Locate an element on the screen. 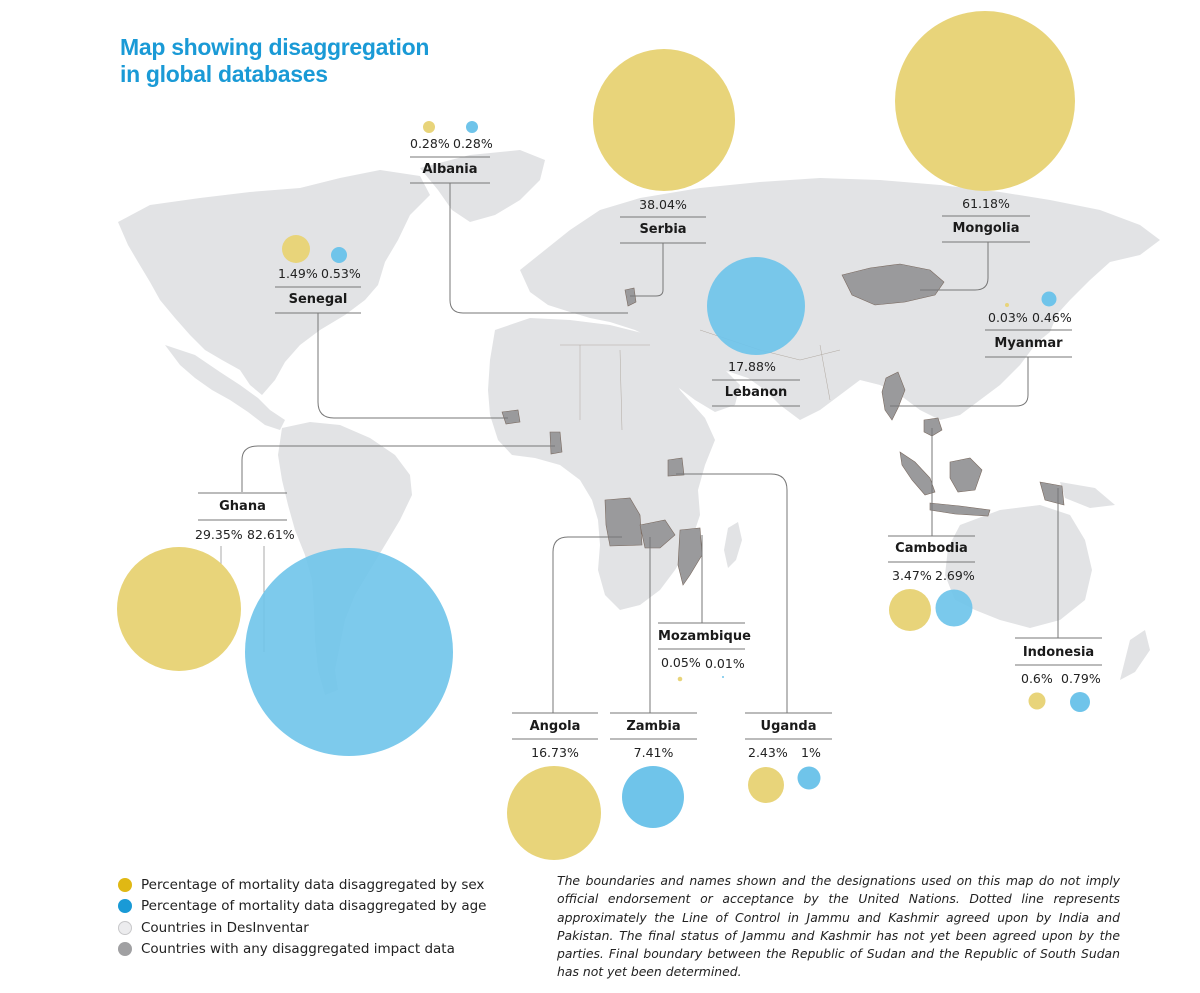 Image resolution: width=1200 pixels, height=993 pixels. ghana-age-bubble is located at coordinates (349, 652).